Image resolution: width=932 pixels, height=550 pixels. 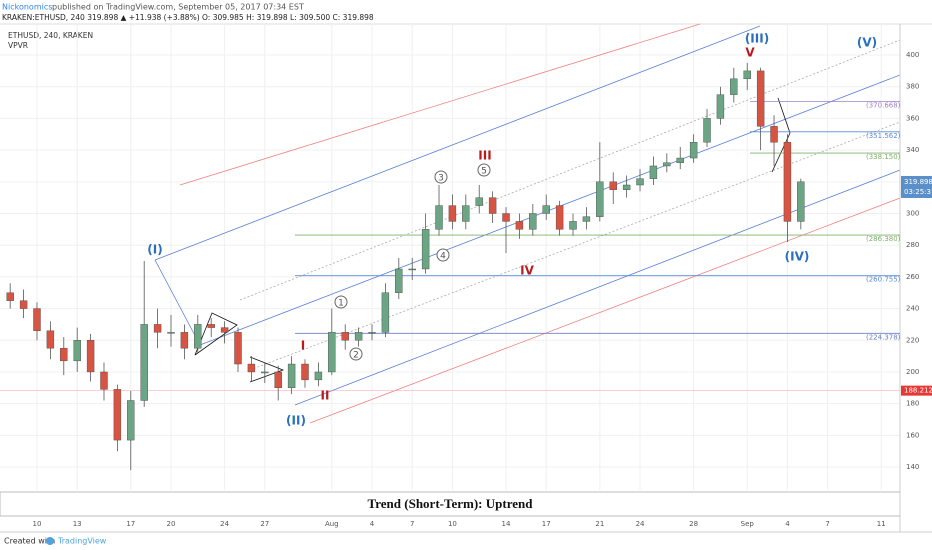 I want to click on x-tick-label: 4, so click(x=787, y=524).